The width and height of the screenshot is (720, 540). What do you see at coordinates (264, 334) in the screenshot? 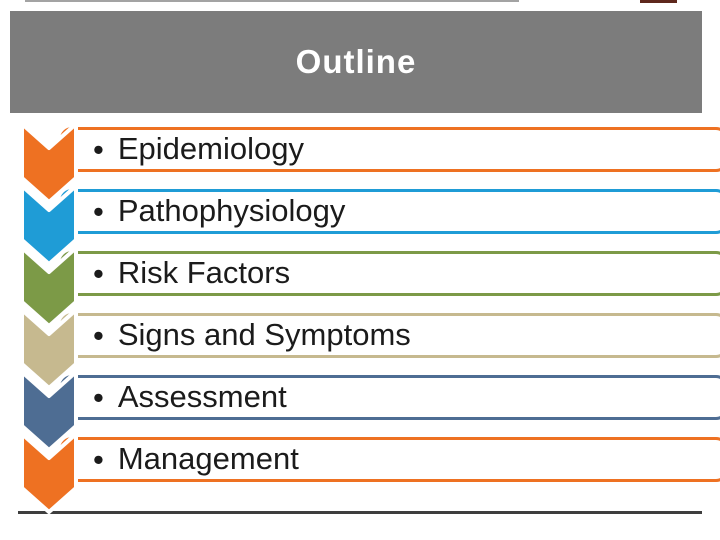
I see `list-item-label: Signs and Symptoms` at bounding box center [264, 334].